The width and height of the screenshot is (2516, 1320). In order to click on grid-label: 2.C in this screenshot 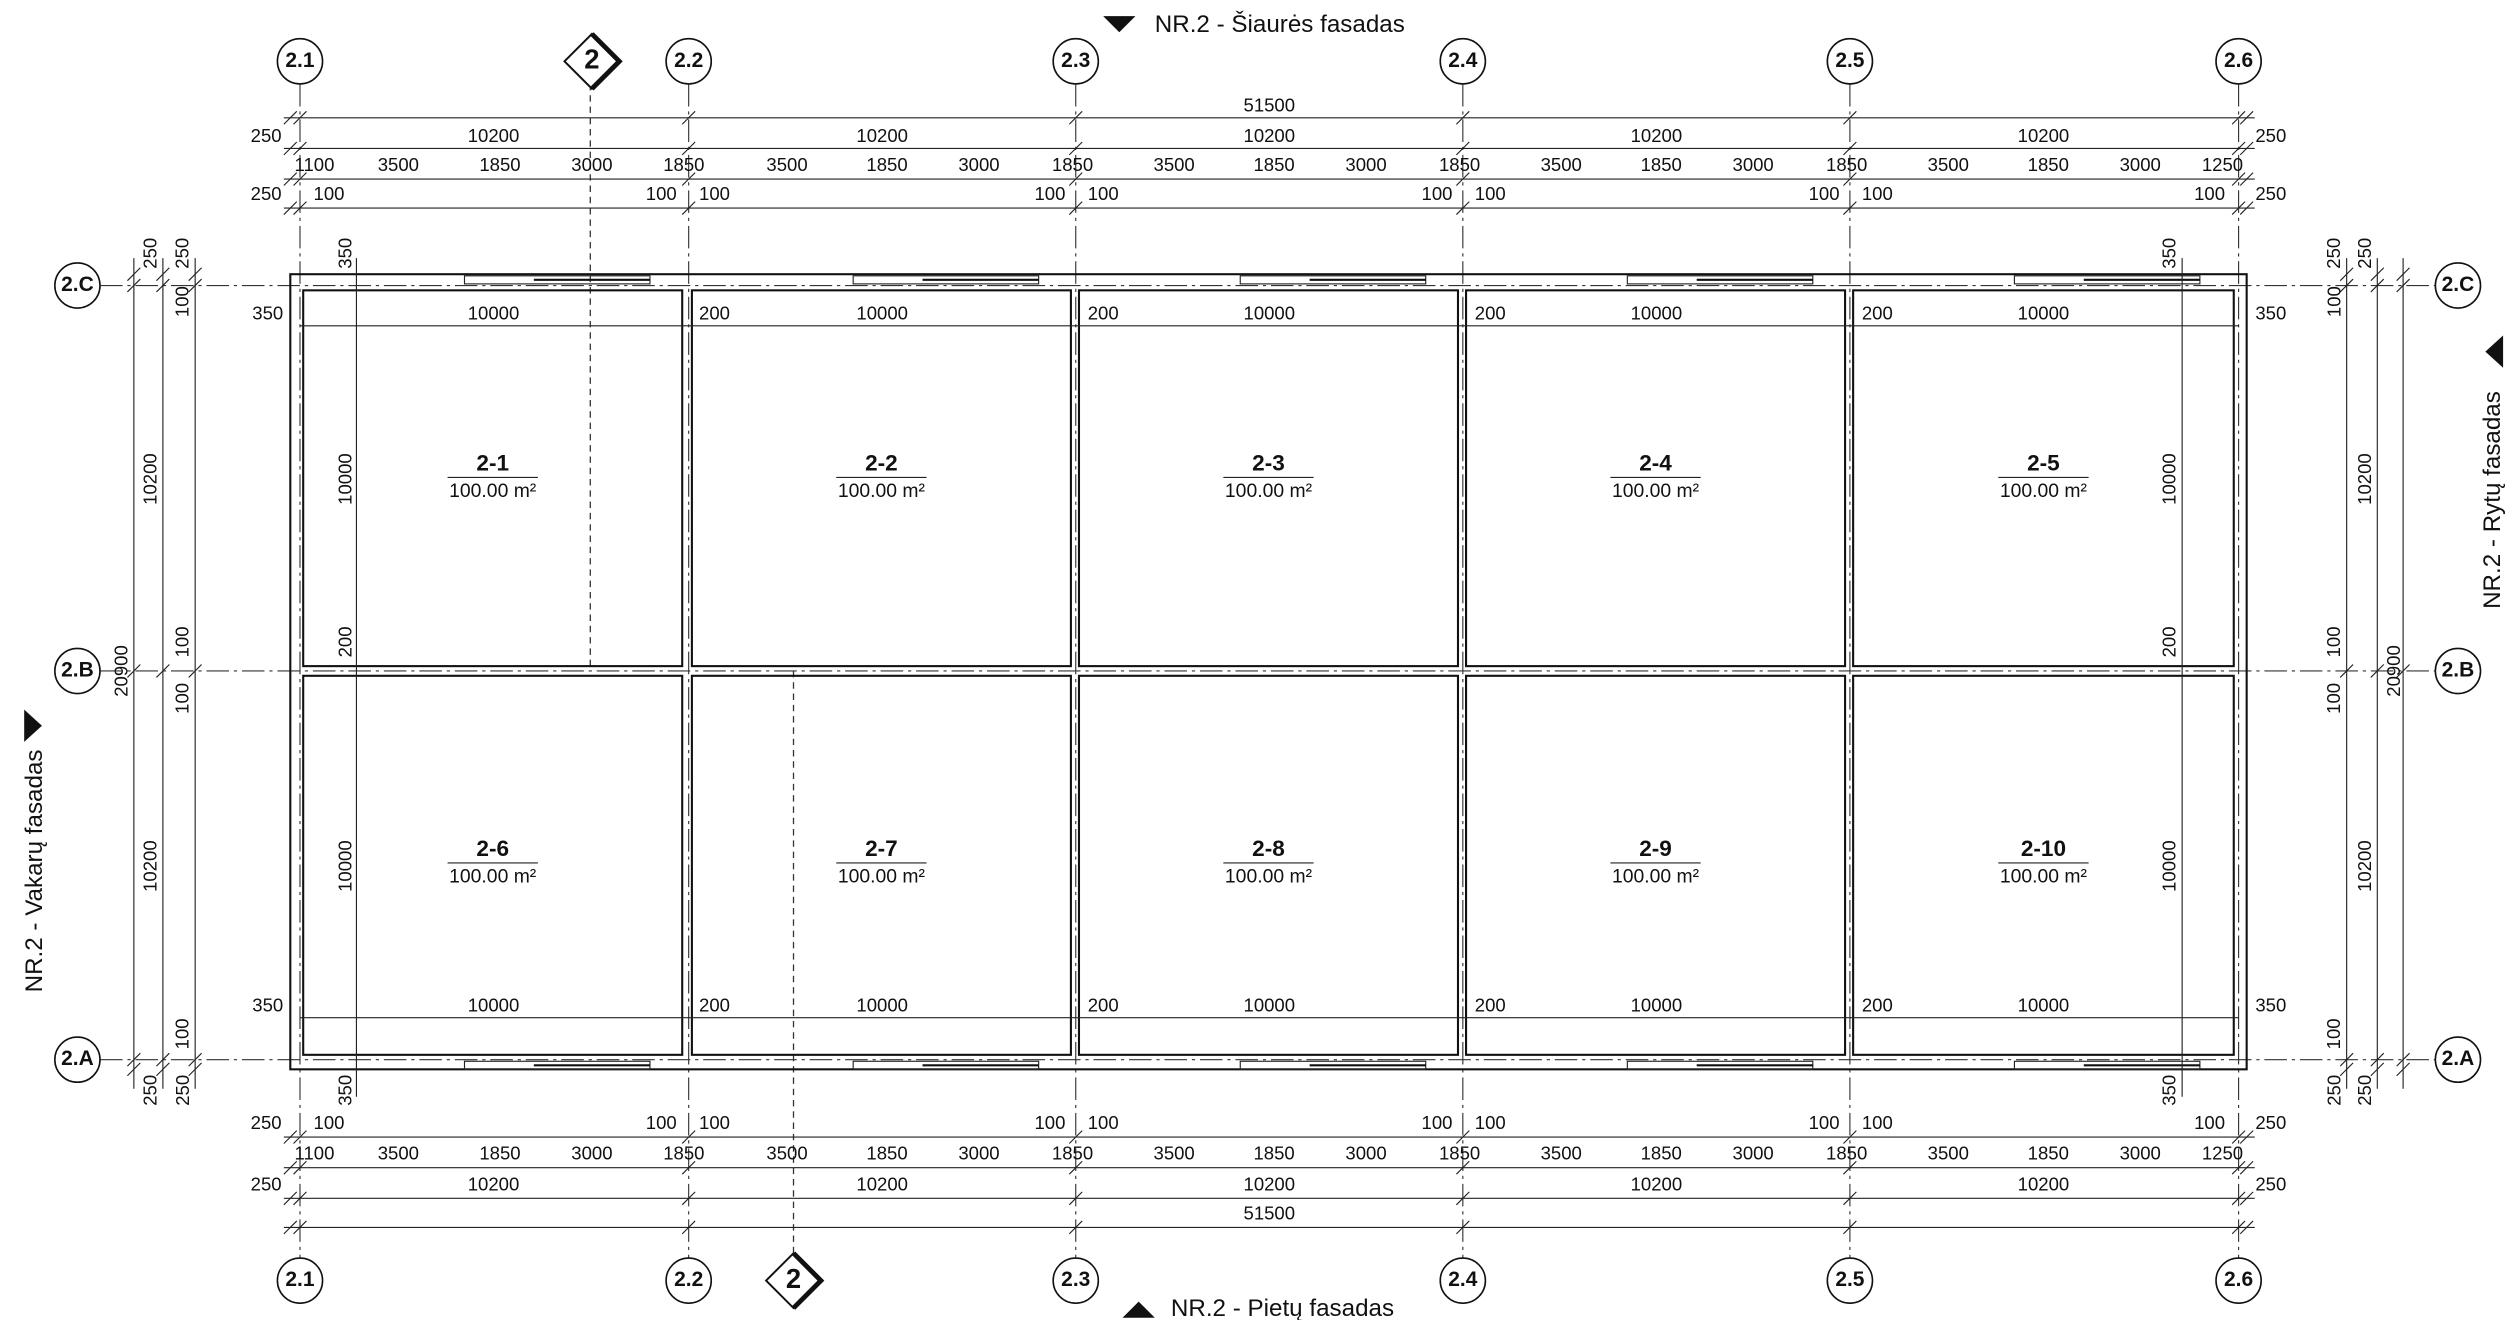, I will do `click(2458, 284)`.